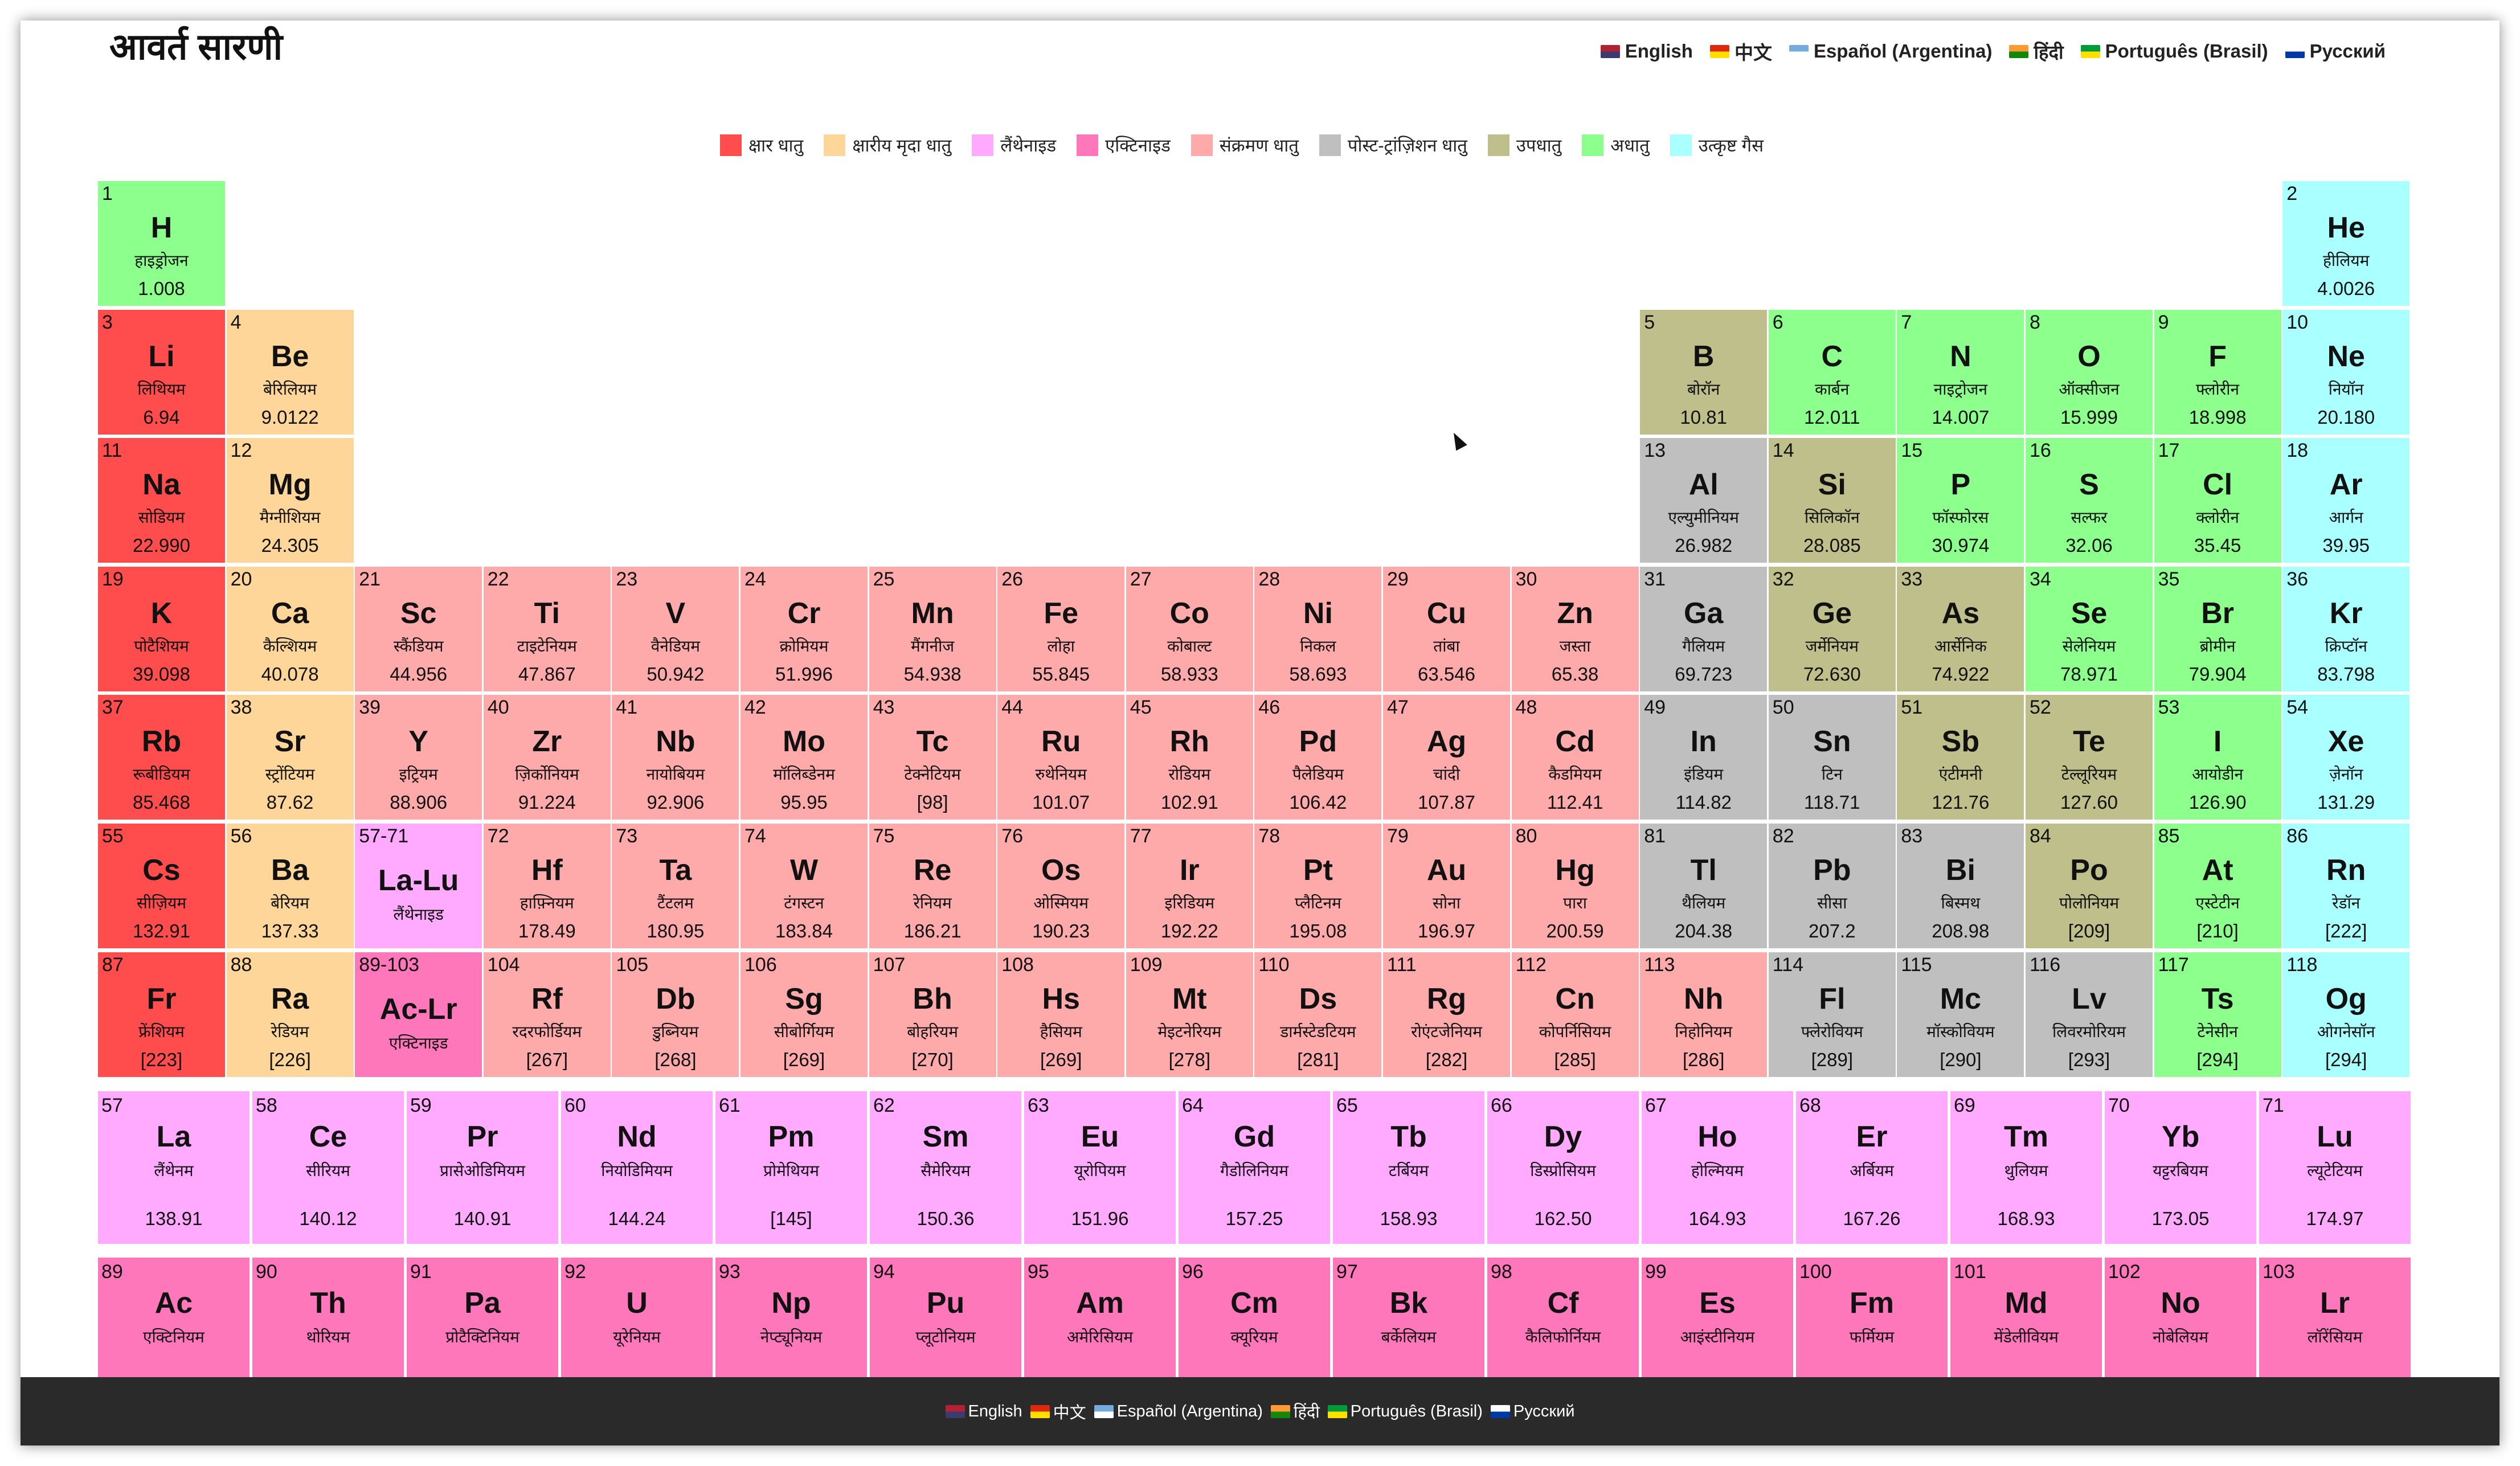 This screenshot has width=2520, height=1466. I want to click on element-cell-w: 74 W टंगस्टन 183.84, so click(804, 886).